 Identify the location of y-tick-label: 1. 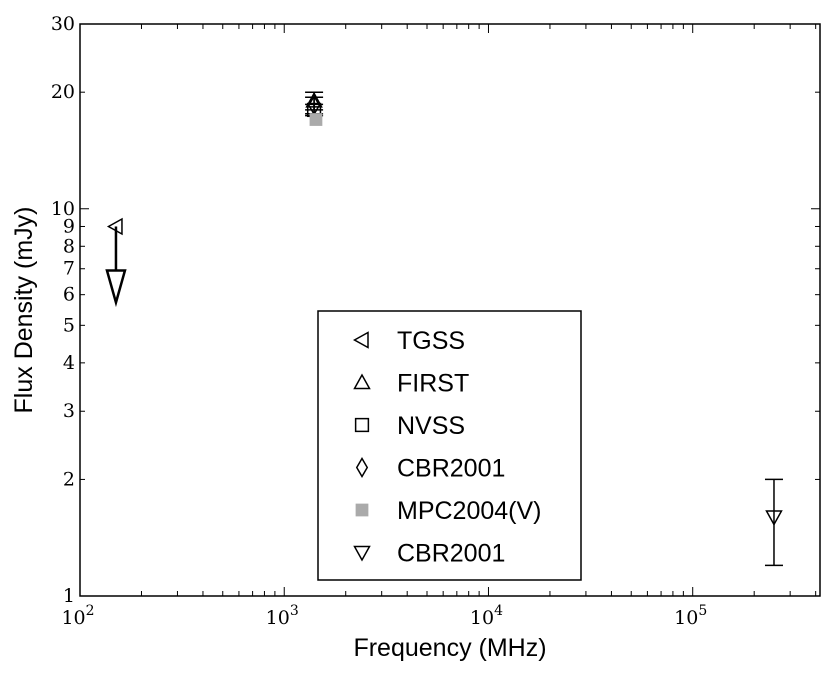
(69, 596).